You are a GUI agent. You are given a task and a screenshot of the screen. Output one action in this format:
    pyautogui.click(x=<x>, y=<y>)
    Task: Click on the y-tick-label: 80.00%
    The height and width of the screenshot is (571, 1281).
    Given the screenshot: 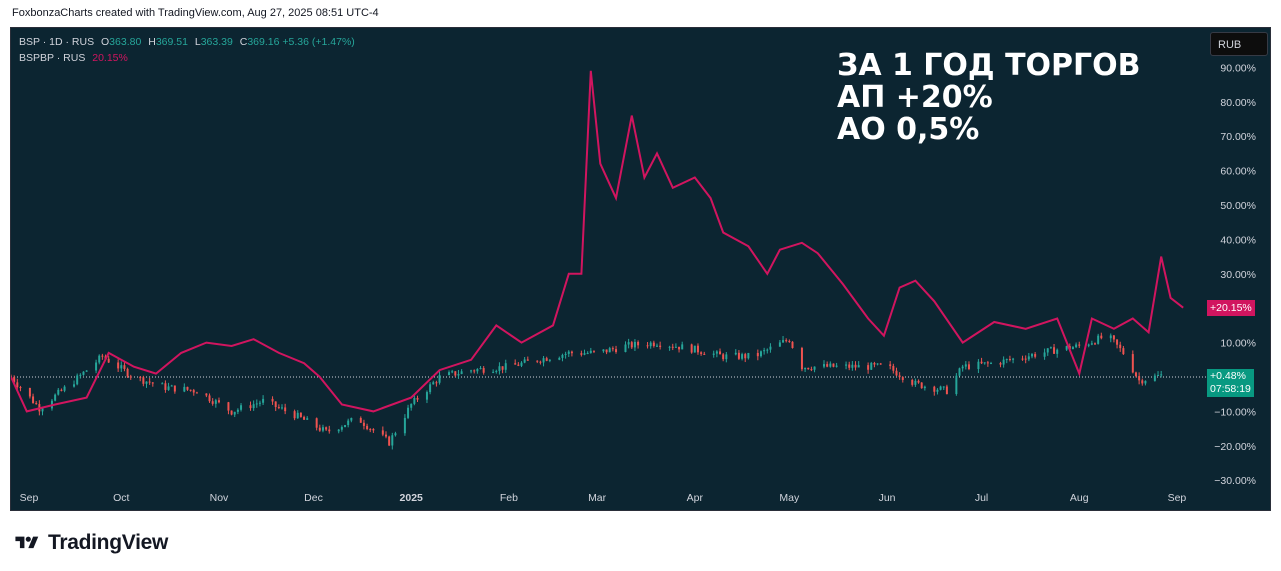 What is the action you would take?
    pyautogui.click(x=1238, y=103)
    